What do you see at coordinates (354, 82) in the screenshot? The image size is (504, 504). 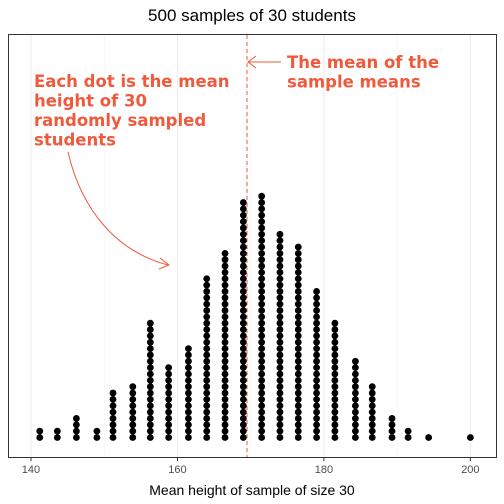 I see `annotation-mean-line: sample means` at bounding box center [354, 82].